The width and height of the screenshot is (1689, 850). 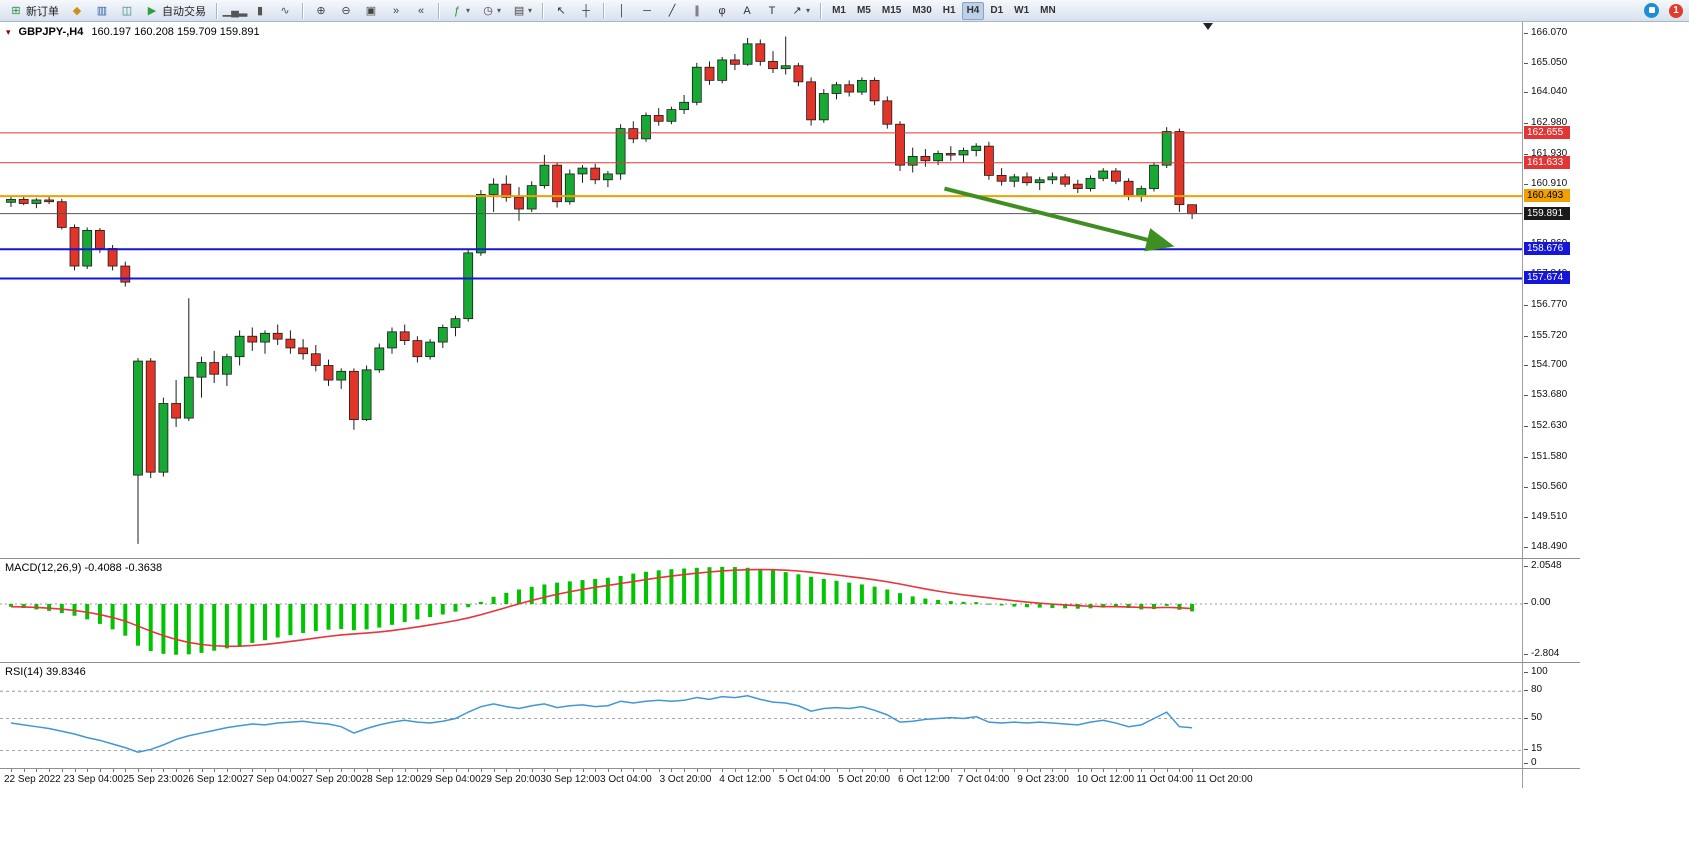 I want to click on zoom-out-icon: ⊖, so click(x=346, y=10).